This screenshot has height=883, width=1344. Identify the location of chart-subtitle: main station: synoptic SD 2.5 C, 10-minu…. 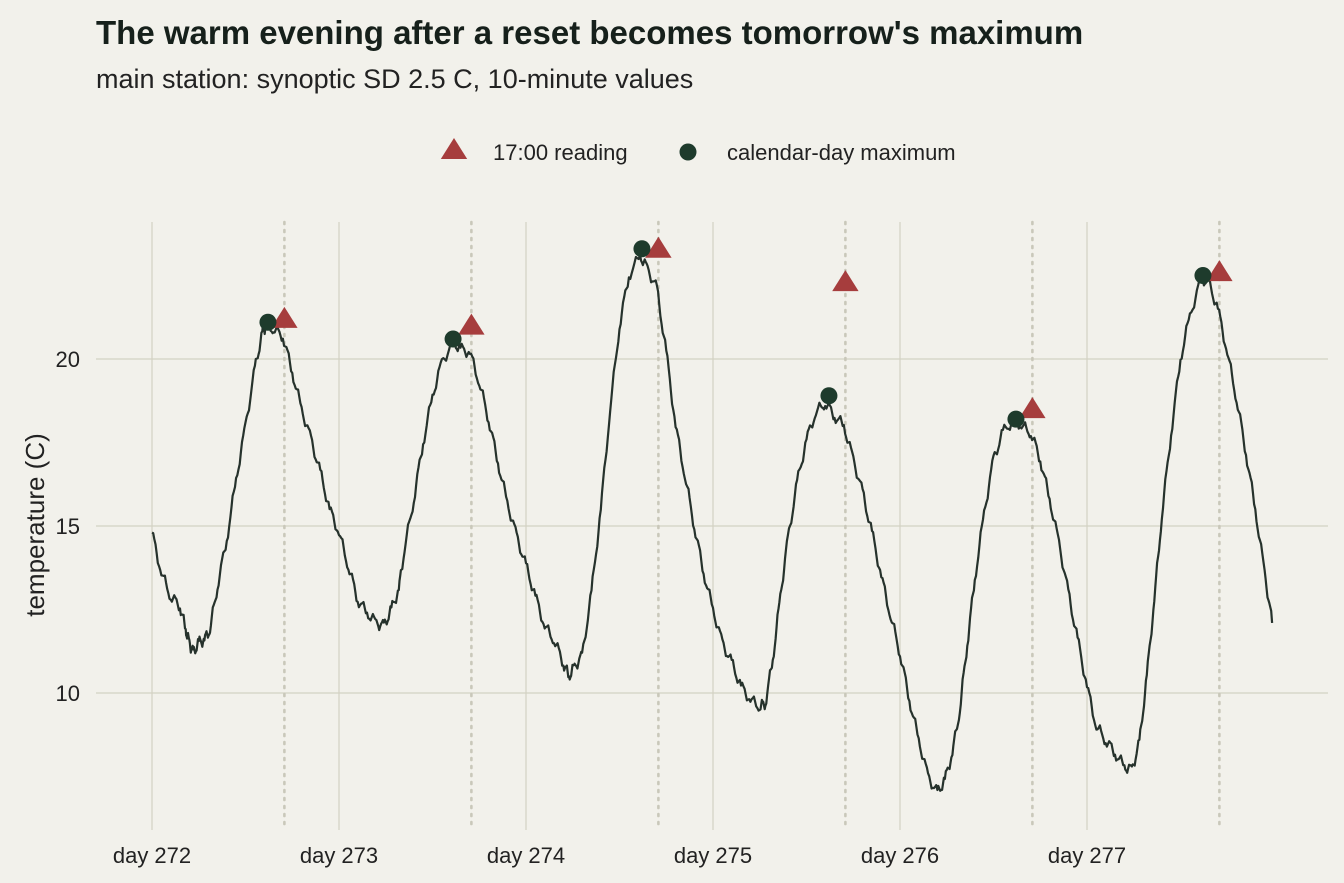
(395, 79).